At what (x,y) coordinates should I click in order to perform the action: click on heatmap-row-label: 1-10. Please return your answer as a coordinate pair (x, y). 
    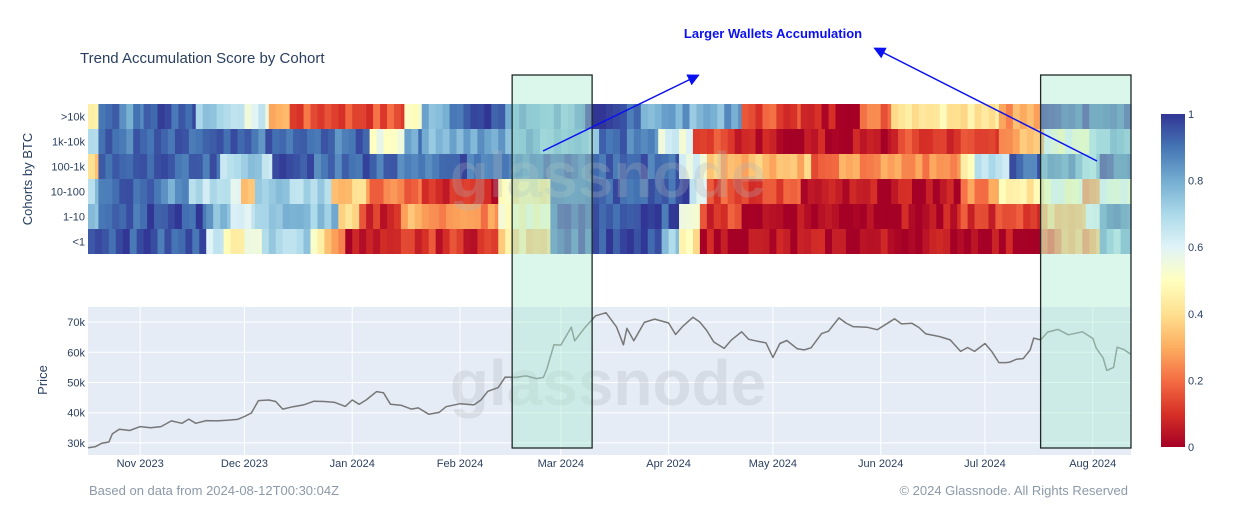
    Looking at the image, I should click on (74, 218).